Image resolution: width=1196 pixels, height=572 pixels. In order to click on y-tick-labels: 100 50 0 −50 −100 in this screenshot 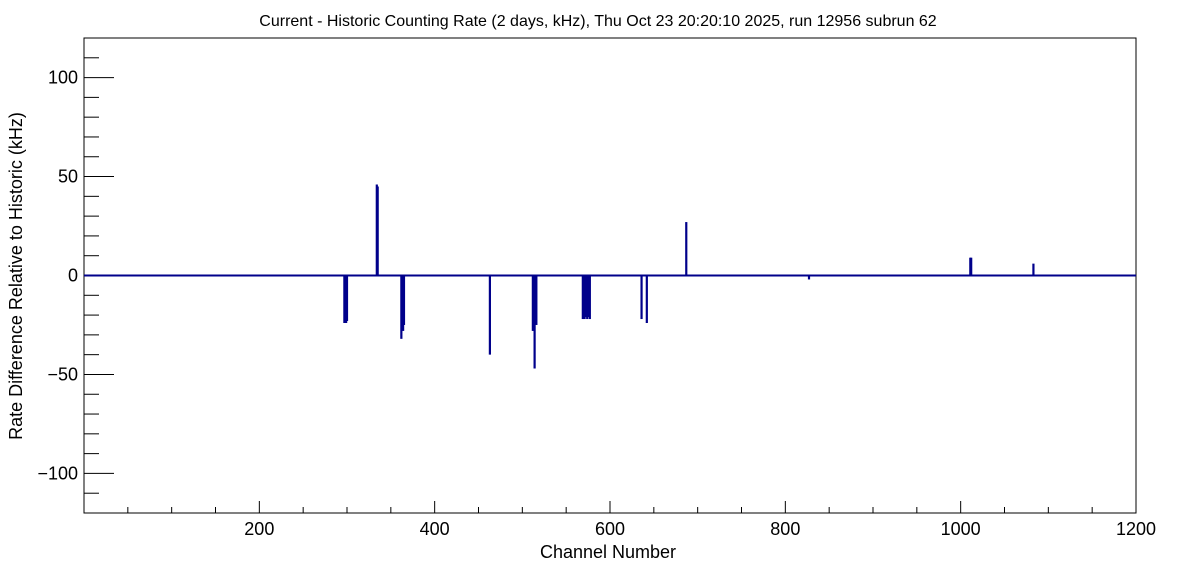, I will do `click(57, 276)`.